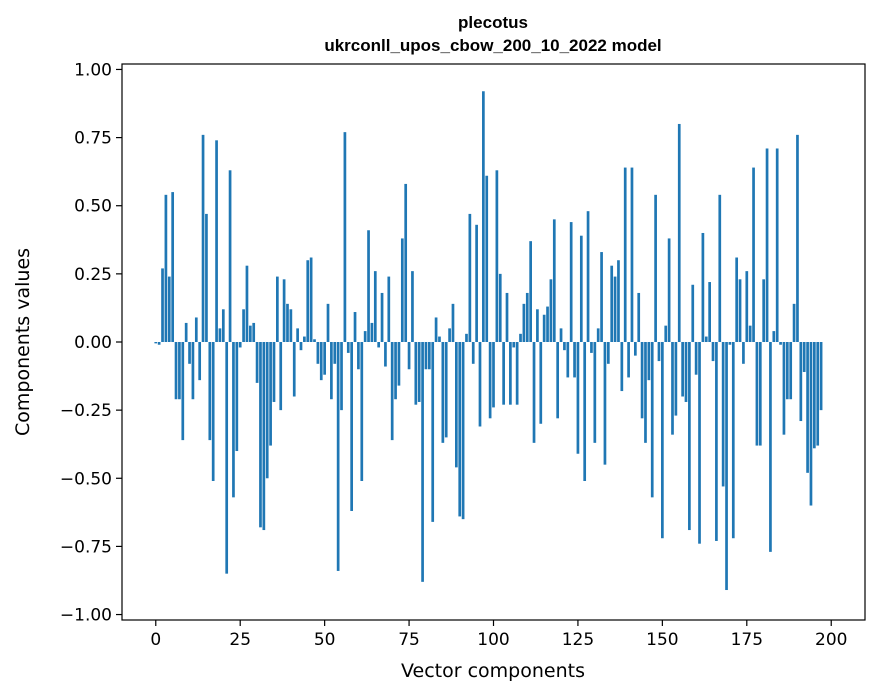 The image size is (880, 696). What do you see at coordinates (325, 640) in the screenshot?
I see `x-tick-label: 50` at bounding box center [325, 640].